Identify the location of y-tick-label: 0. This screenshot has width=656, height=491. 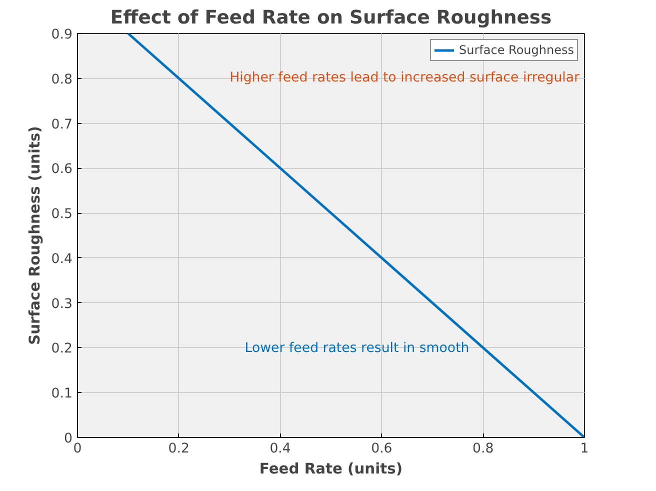
(68, 439).